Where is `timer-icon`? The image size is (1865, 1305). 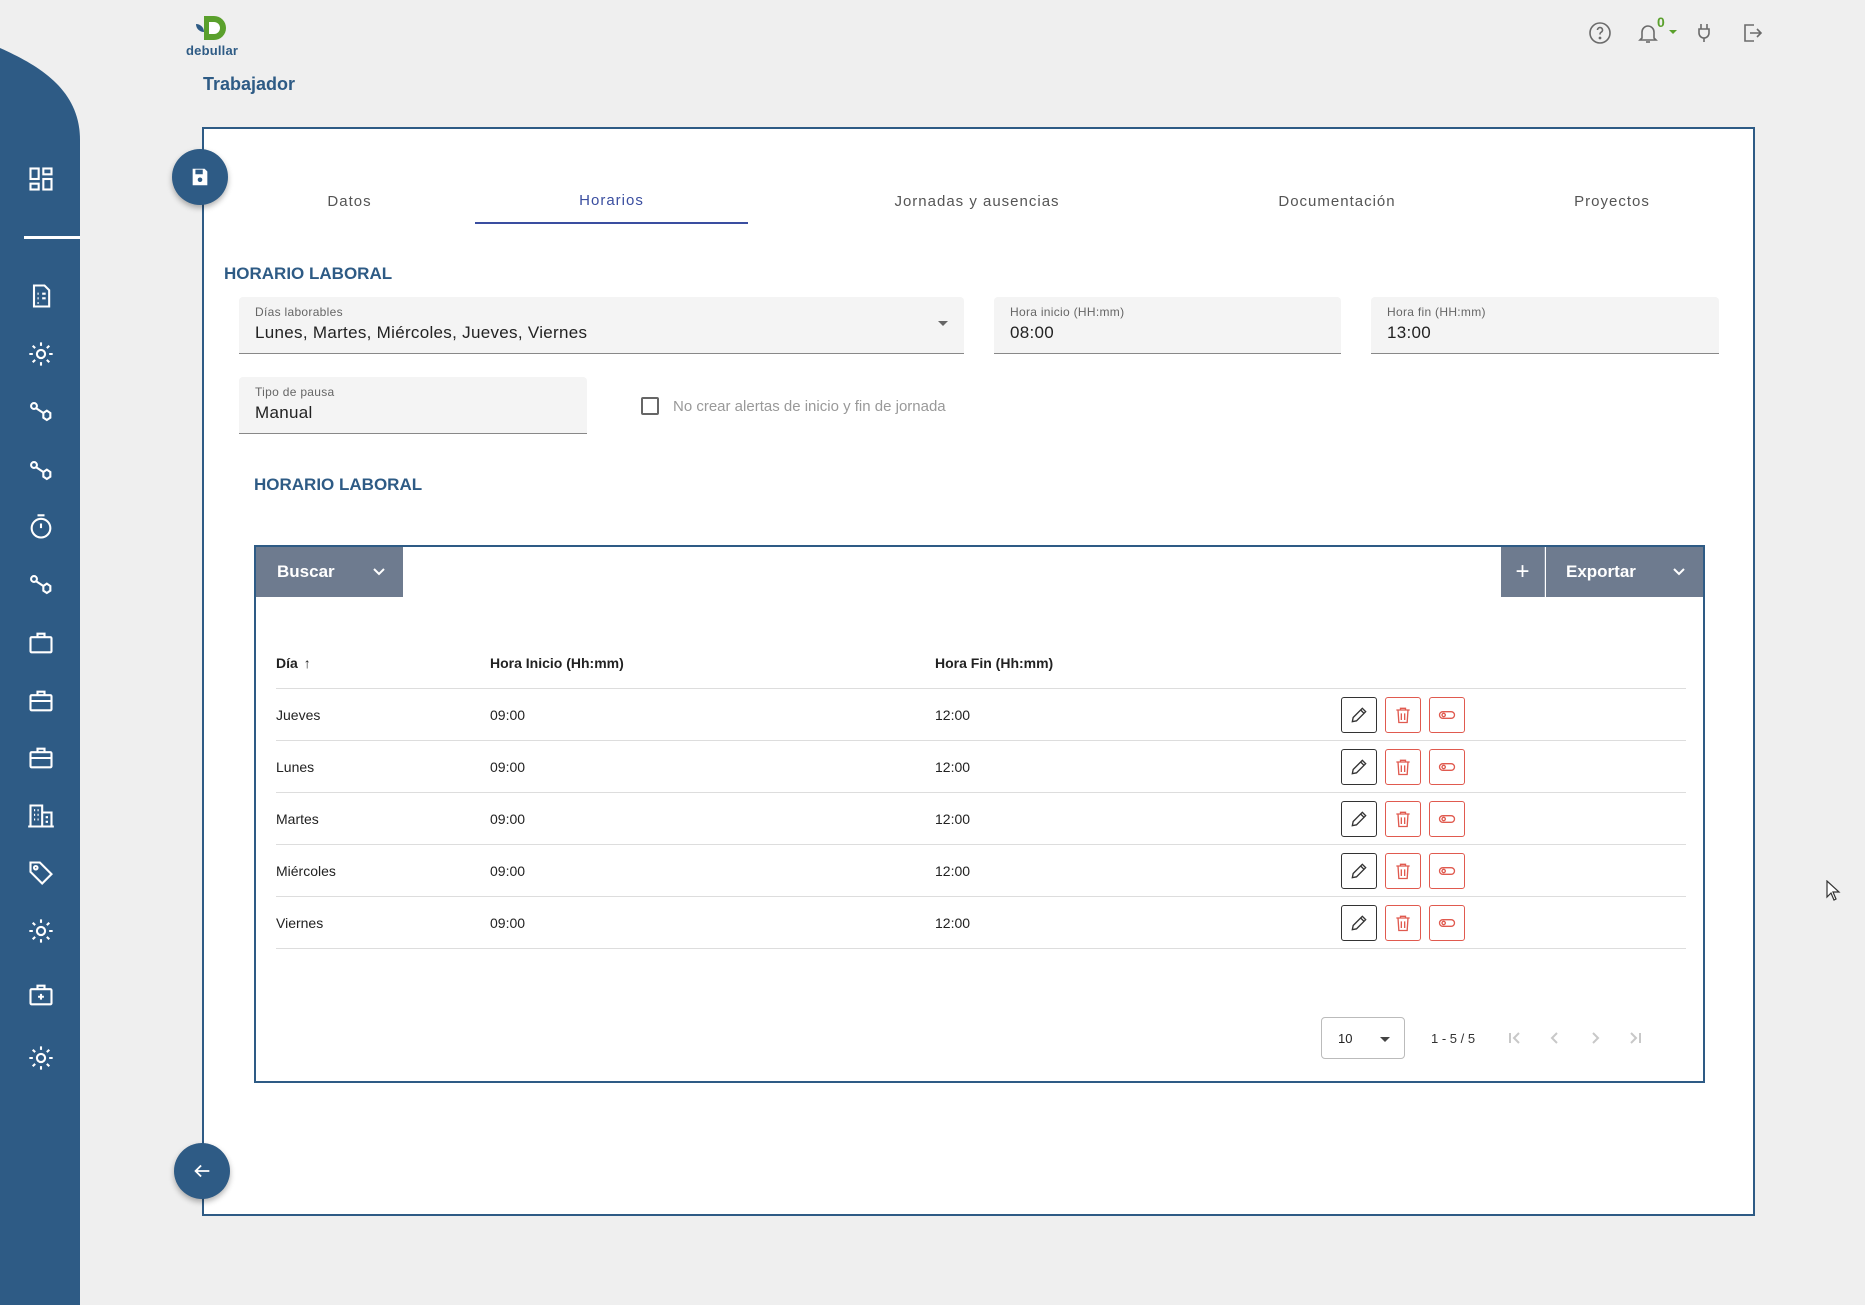
timer-icon is located at coordinates (41, 527).